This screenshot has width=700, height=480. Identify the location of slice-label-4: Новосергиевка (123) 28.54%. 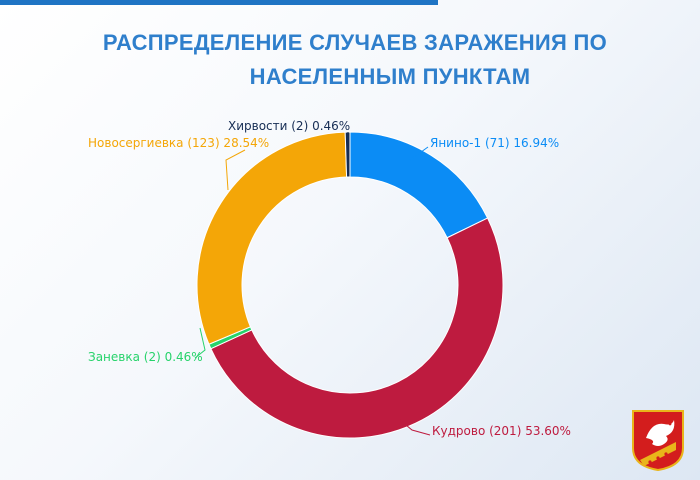
(178, 143).